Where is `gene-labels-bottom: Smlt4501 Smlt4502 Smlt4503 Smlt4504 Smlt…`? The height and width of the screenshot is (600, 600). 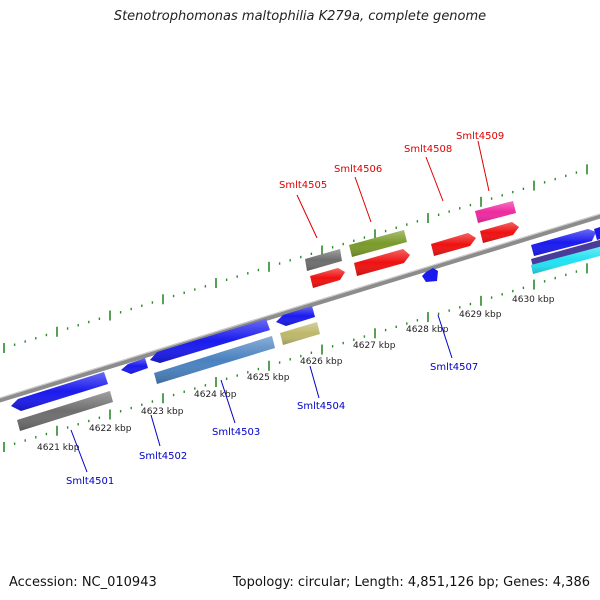 gene-labels-bottom: Smlt4501 Smlt4502 Smlt4503 Smlt4504 Smlt… is located at coordinates (272, 424).